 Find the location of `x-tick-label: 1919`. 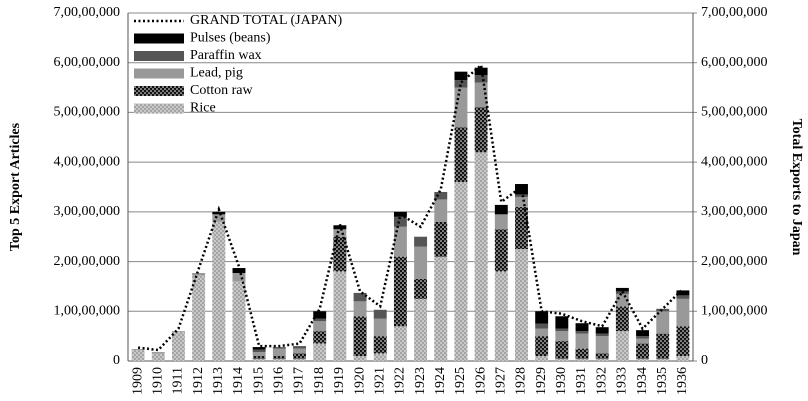

x-tick-label: 1919 is located at coordinates (339, 381).